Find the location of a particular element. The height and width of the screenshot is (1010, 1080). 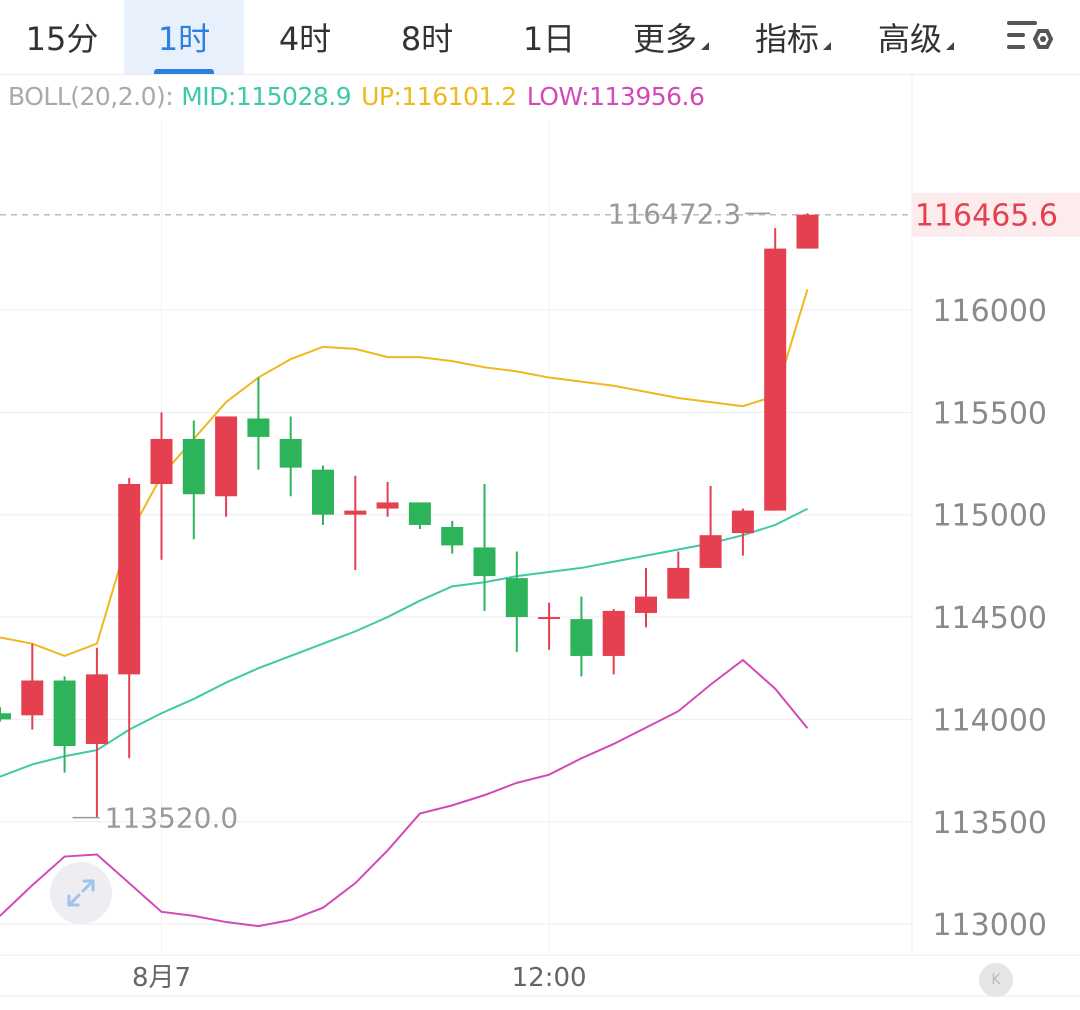

timeframe-tab-bar: 15分 1时 4时 8时 1日 更多 指标 高级 is located at coordinates (540, 37).